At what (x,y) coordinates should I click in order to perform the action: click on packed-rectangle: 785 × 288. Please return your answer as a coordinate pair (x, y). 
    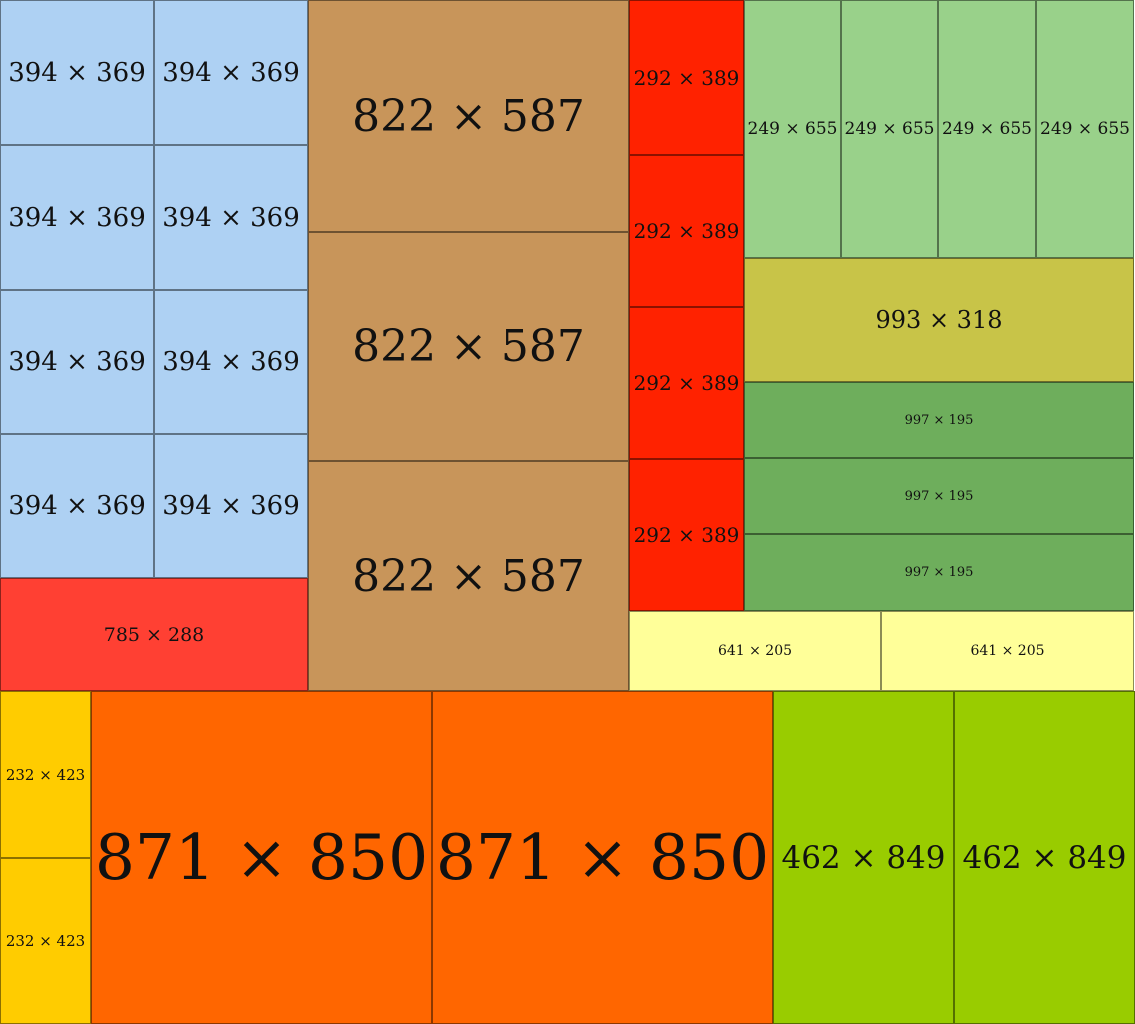
    Looking at the image, I should click on (154, 634).